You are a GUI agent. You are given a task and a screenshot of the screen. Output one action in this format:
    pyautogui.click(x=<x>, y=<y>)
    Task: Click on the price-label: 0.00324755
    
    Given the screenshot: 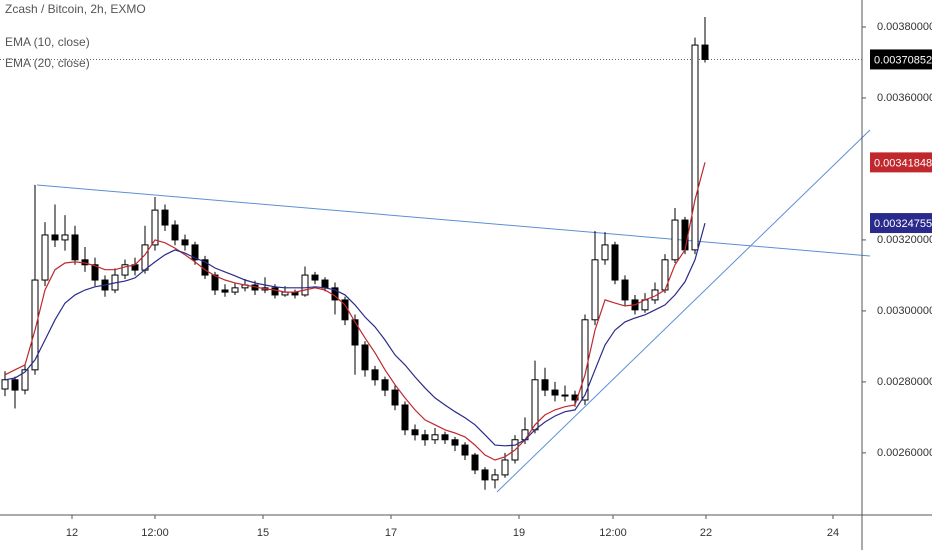 What is the action you would take?
    pyautogui.click(x=903, y=224)
    